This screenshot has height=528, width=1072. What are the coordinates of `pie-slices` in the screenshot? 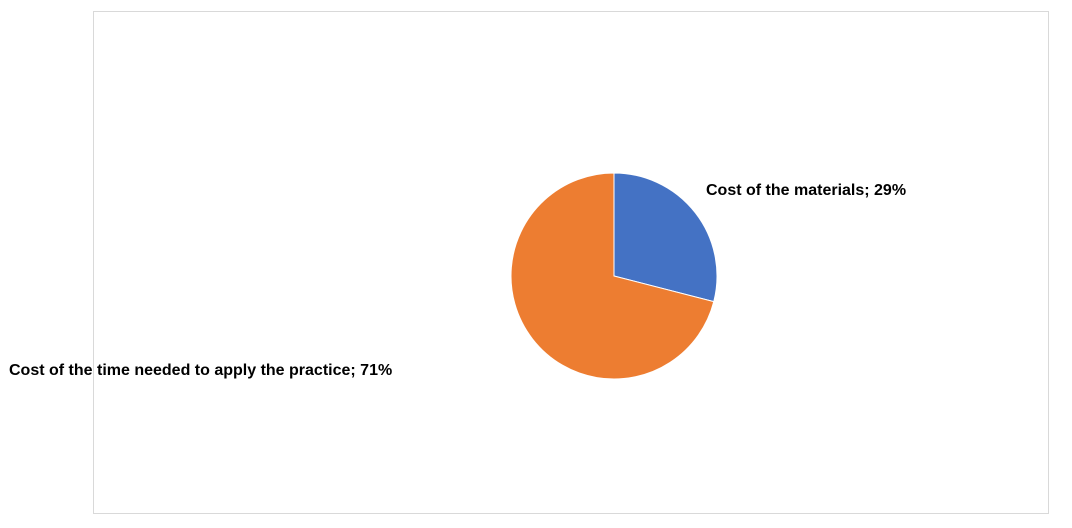 It's located at (614, 276).